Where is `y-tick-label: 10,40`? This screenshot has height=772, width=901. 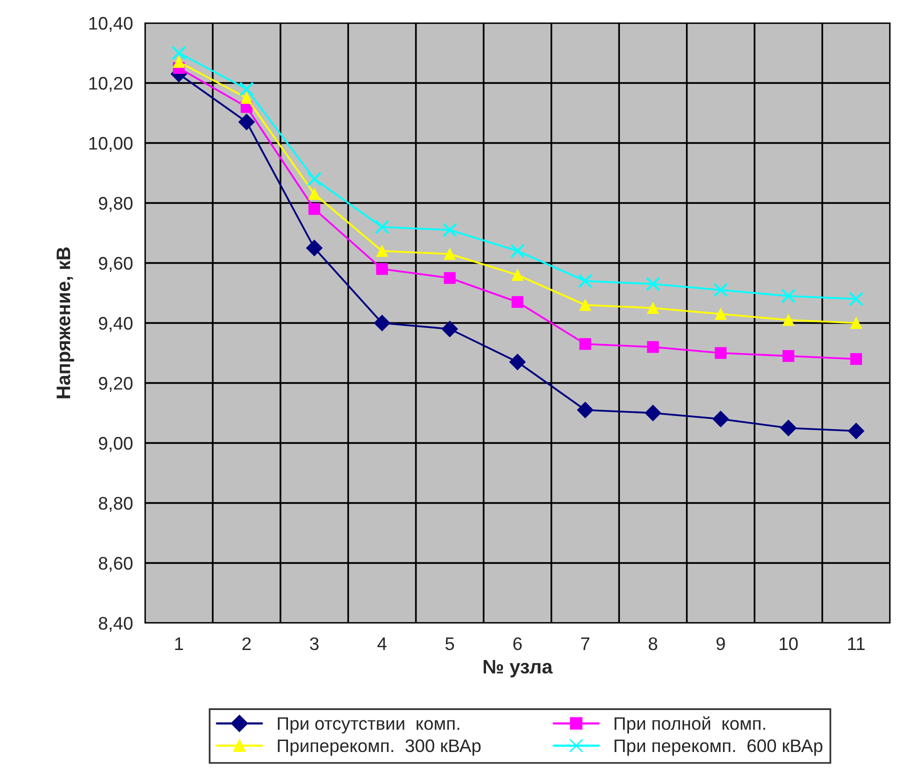
y-tick-label: 10,40 is located at coordinates (110, 24).